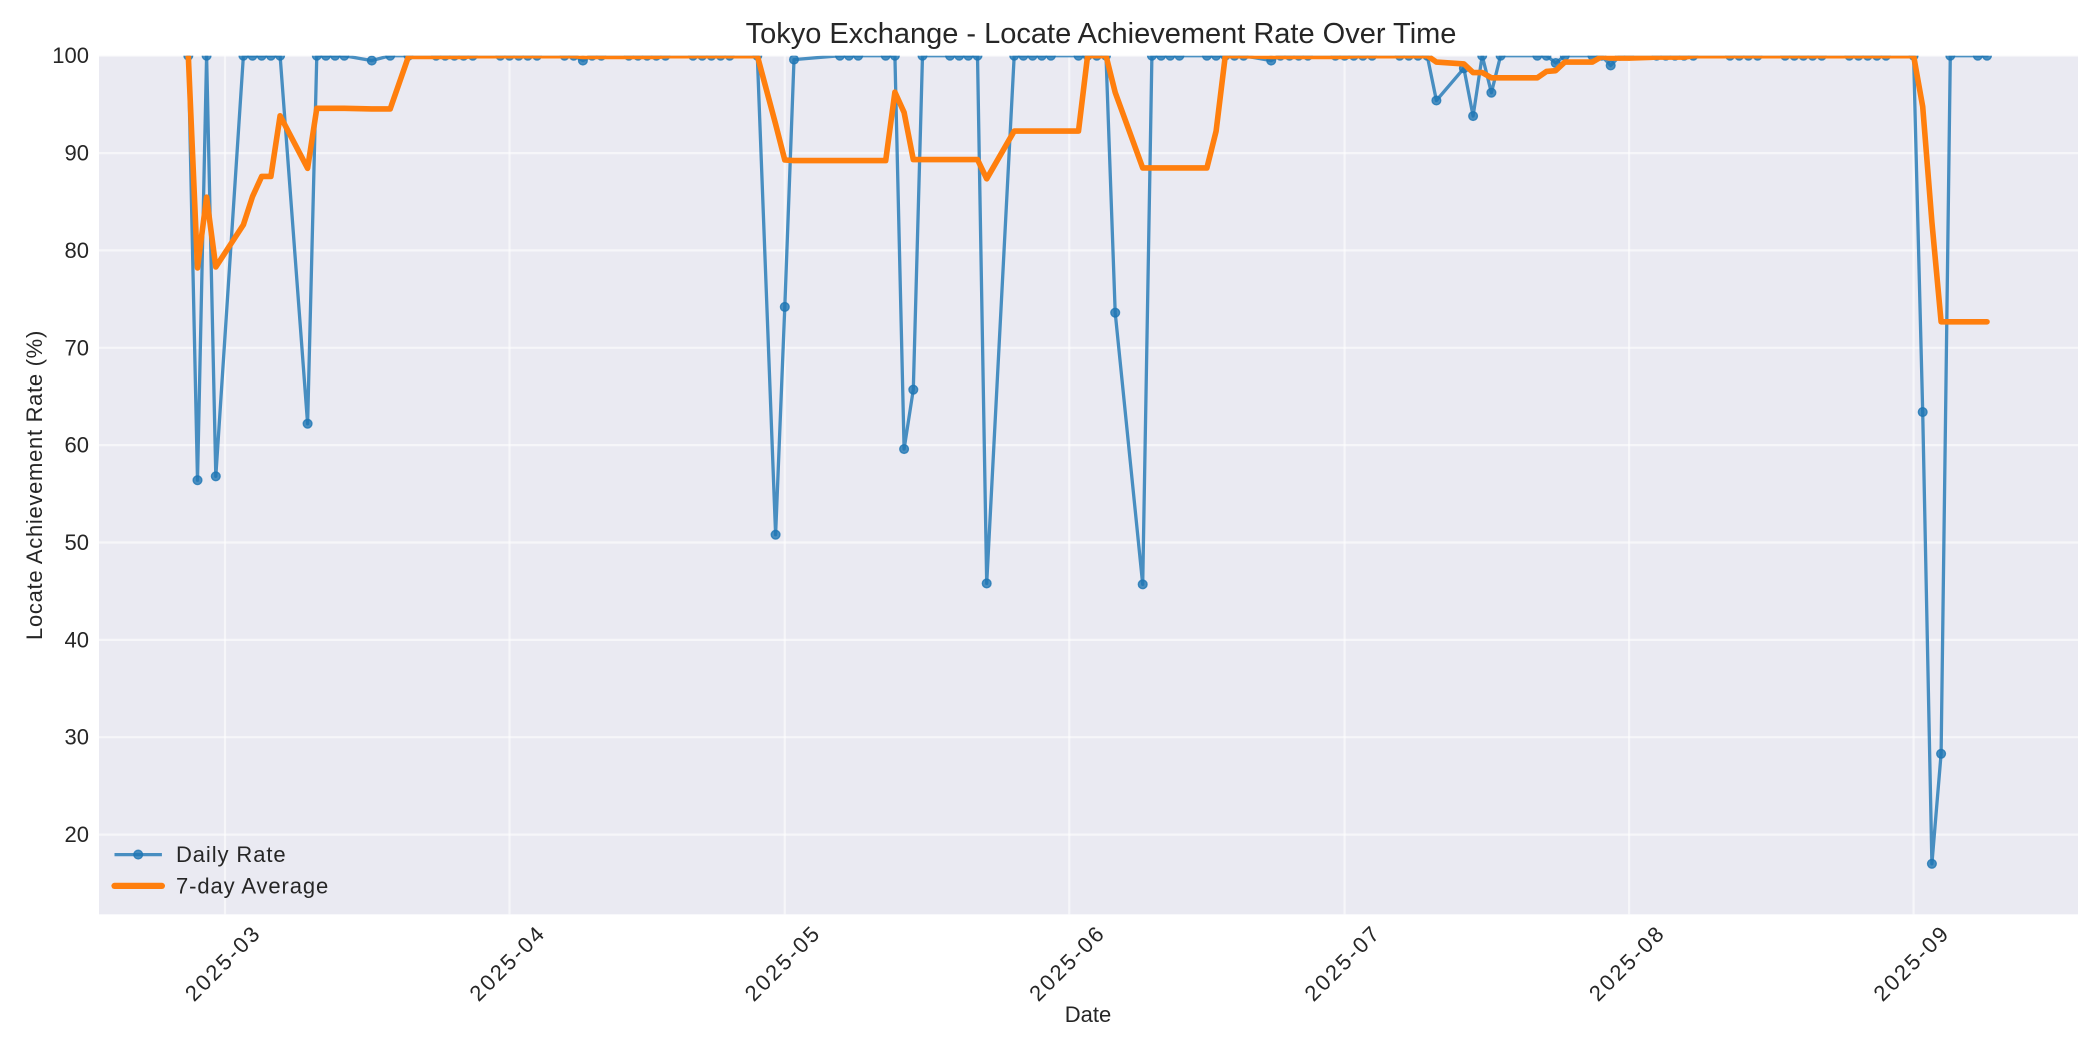 The width and height of the screenshot is (2100, 1050). I want to click on svg-text: 90, so click(77, 153).